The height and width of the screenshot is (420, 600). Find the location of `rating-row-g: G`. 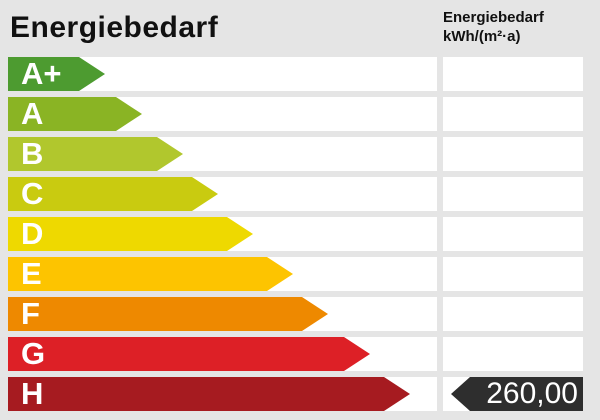

rating-row-g: G is located at coordinates (300, 354).